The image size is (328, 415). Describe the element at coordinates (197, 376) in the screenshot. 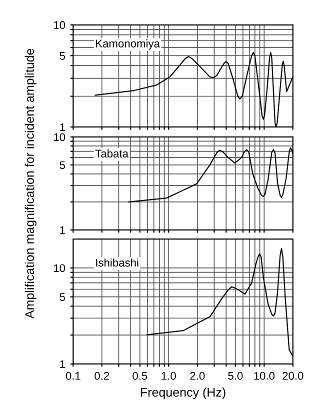

I see `x-tick-label: 2.0` at that location.